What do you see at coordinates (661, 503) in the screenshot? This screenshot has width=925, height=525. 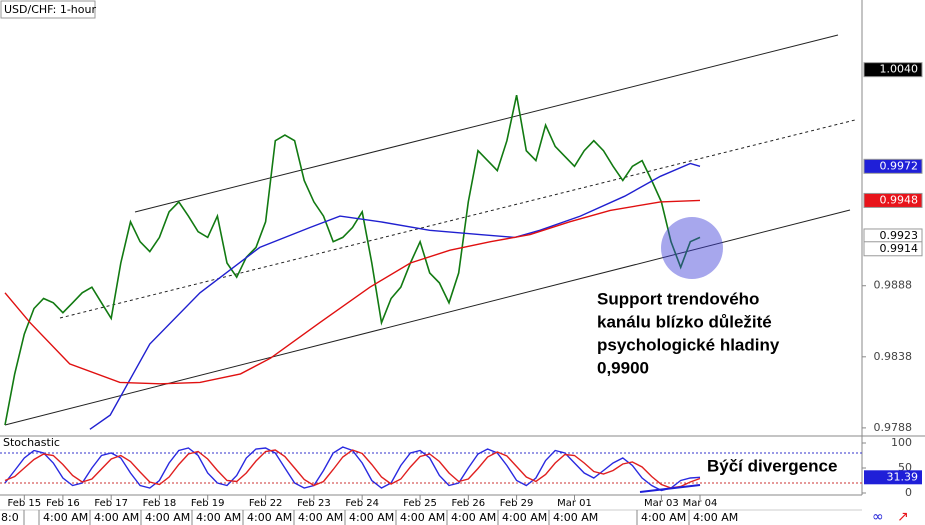 I see `x-tick-label: Mar 03` at bounding box center [661, 503].